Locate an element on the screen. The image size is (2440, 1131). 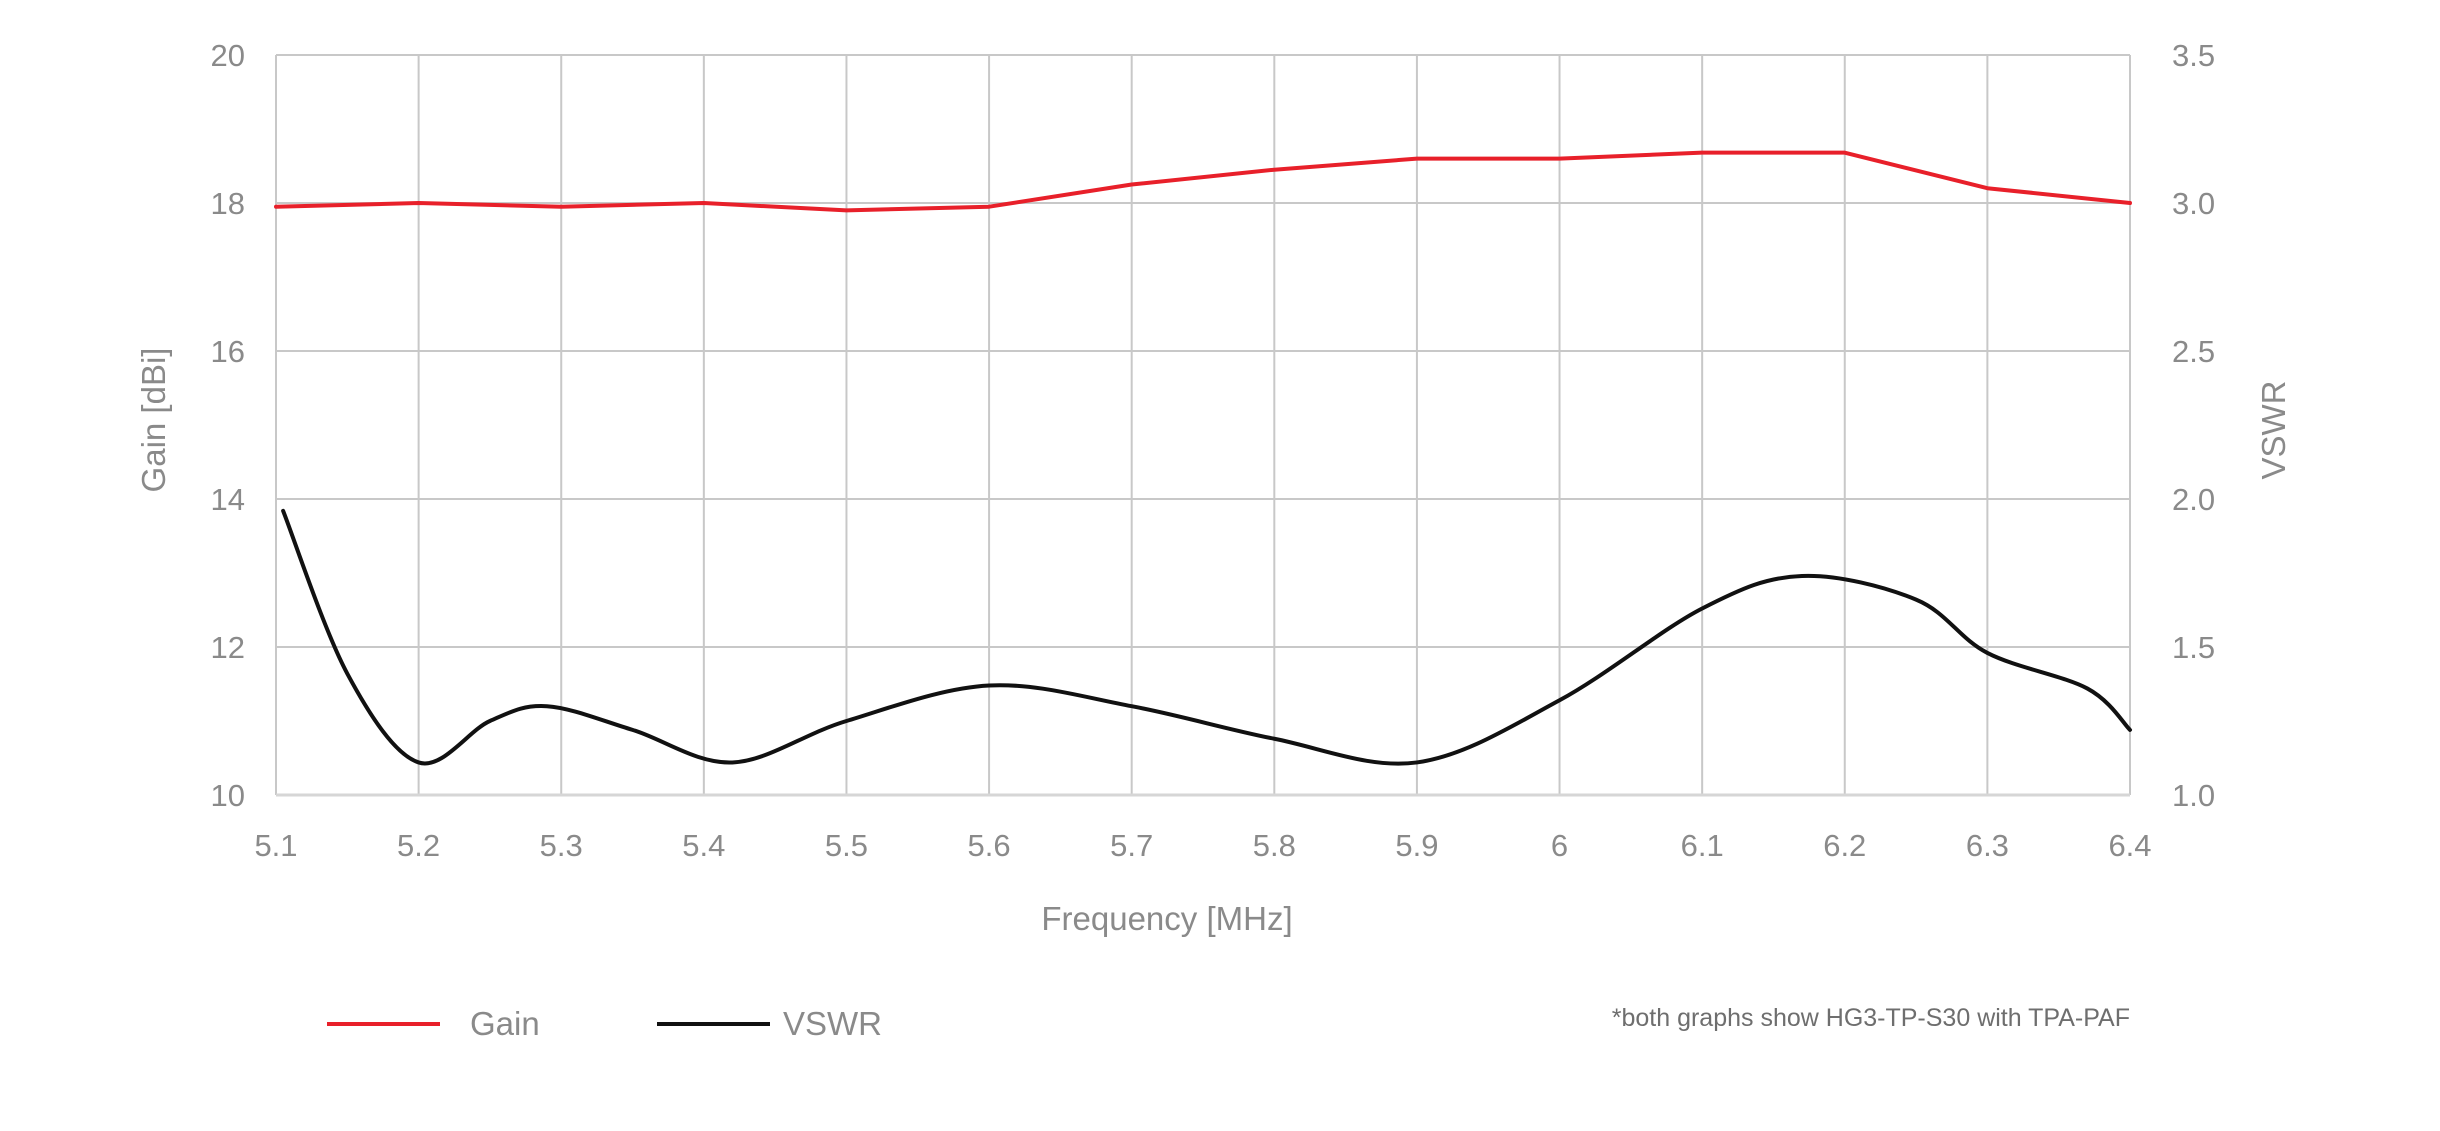
x-tick-label-12: 6.3 is located at coordinates (1987, 845).